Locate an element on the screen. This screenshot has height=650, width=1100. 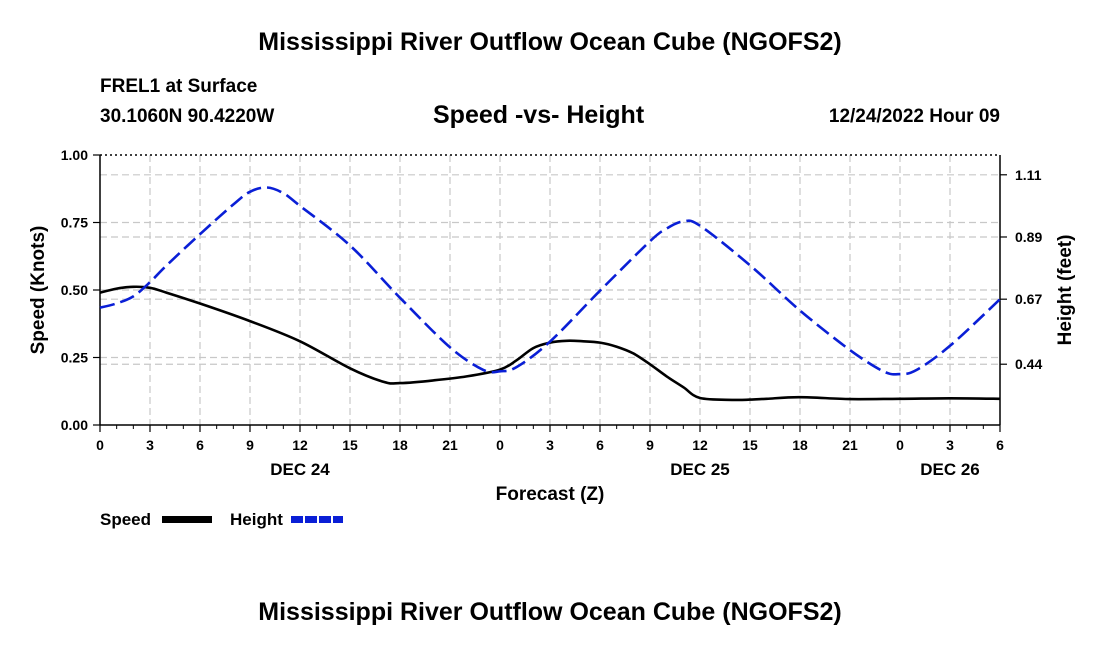
x-tick-label-17: 3 is located at coordinates (950, 445).